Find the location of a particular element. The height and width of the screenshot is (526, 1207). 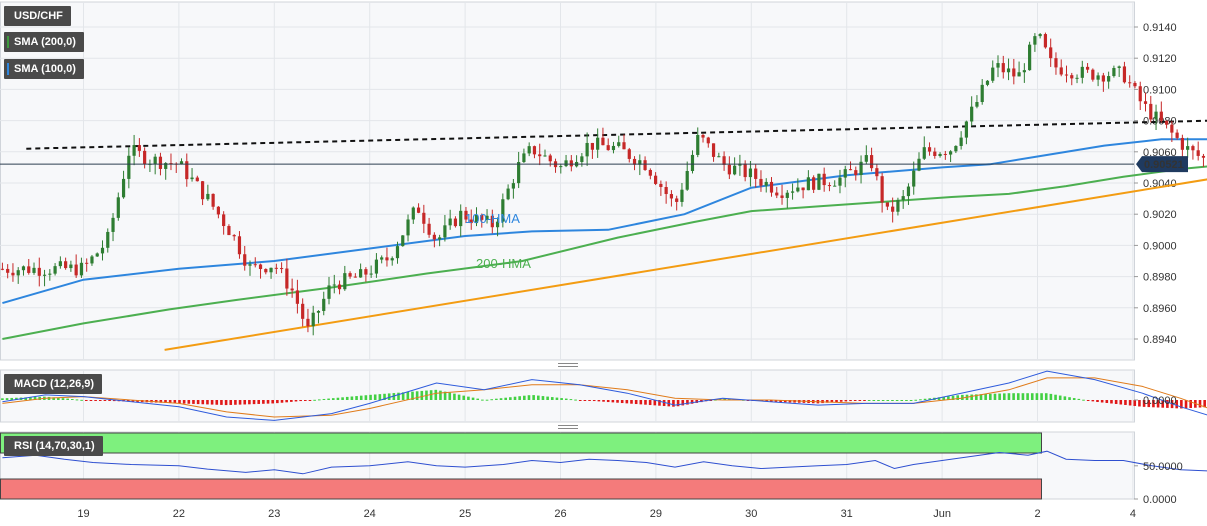

hma200-annotation: 200-HMA is located at coordinates (503, 263).